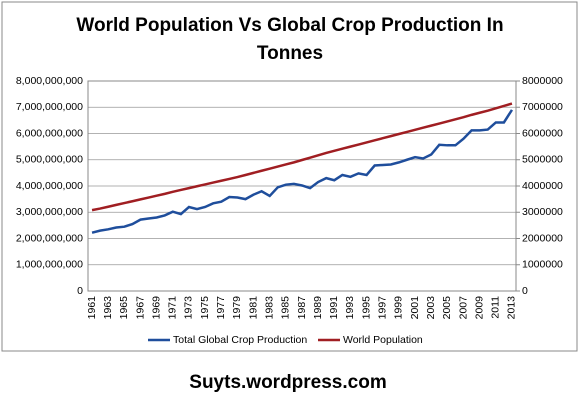 The image size is (586, 407). Describe the element at coordinates (542, 133) in the screenshot. I see `y2-tick-label: 6000000` at that location.